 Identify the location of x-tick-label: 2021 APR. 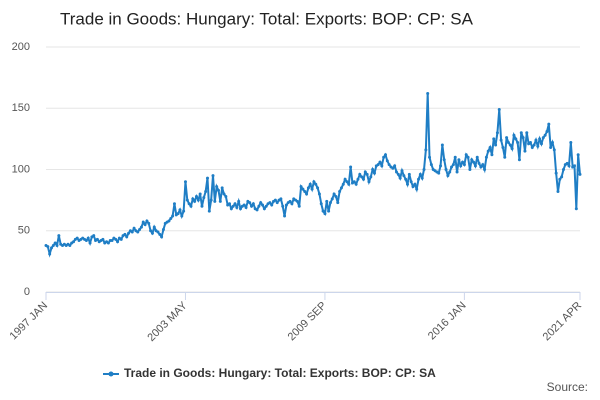
(563, 322).